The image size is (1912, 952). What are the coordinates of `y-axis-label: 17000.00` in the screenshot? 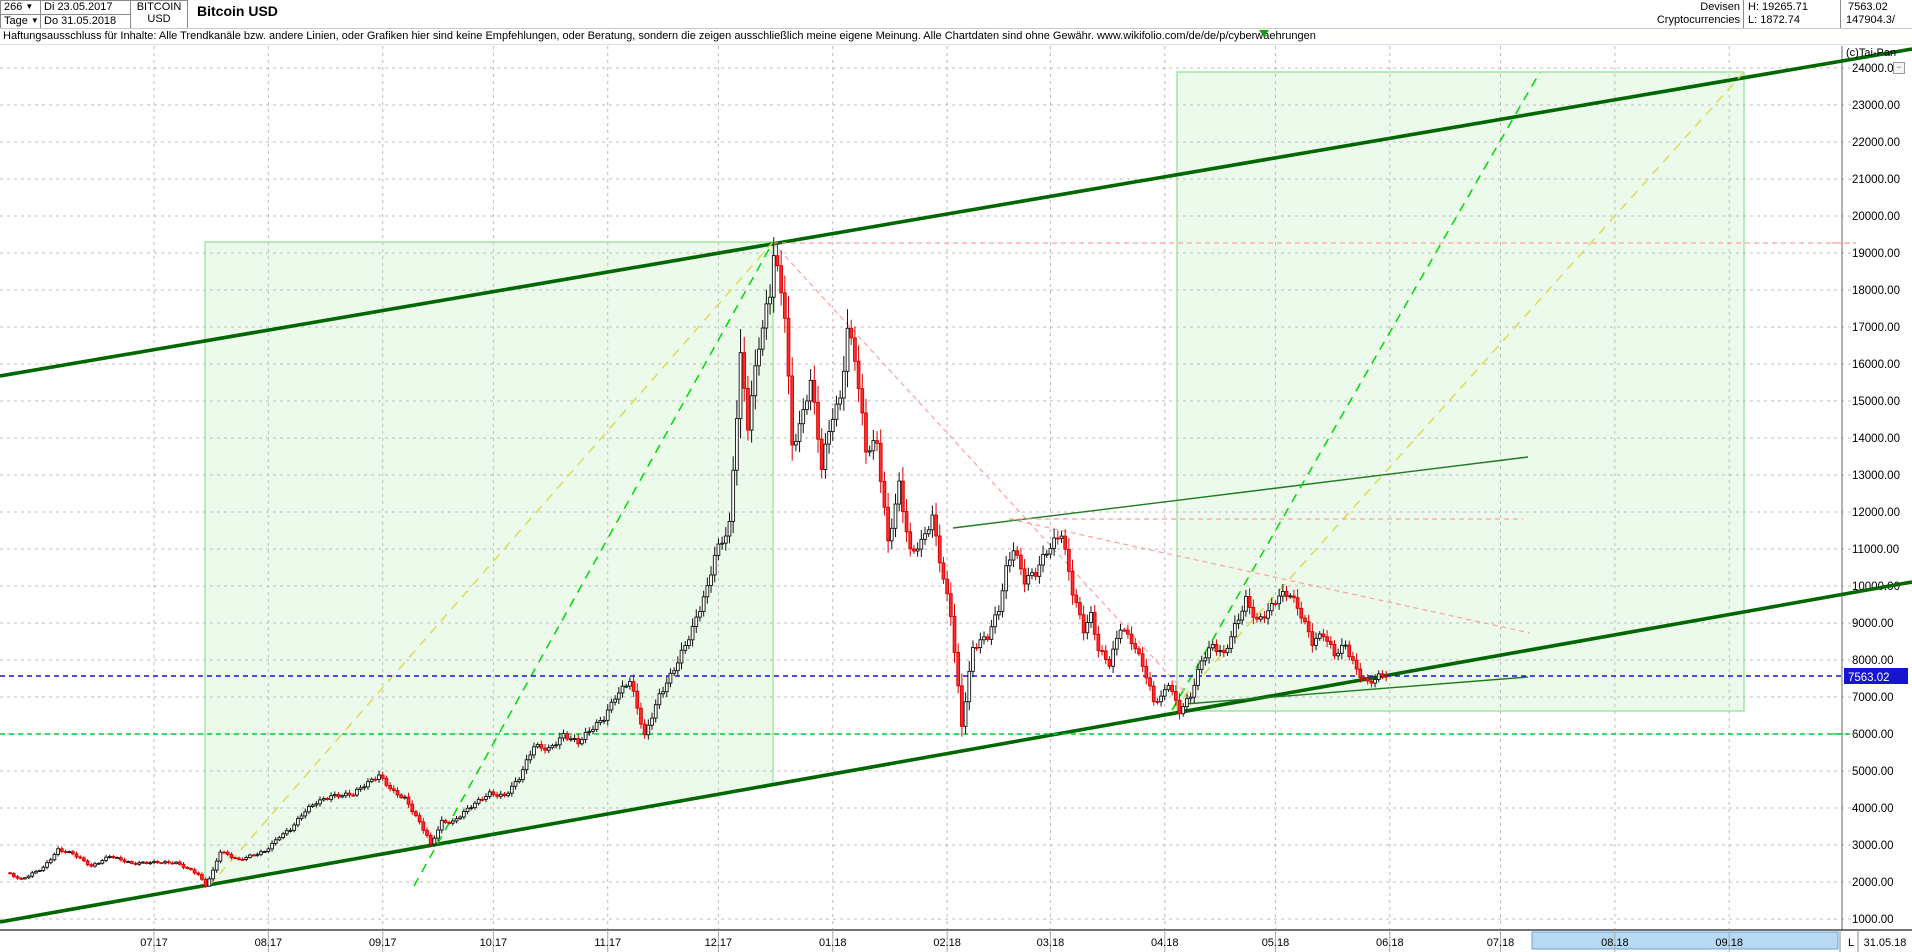 It's located at (1876, 328).